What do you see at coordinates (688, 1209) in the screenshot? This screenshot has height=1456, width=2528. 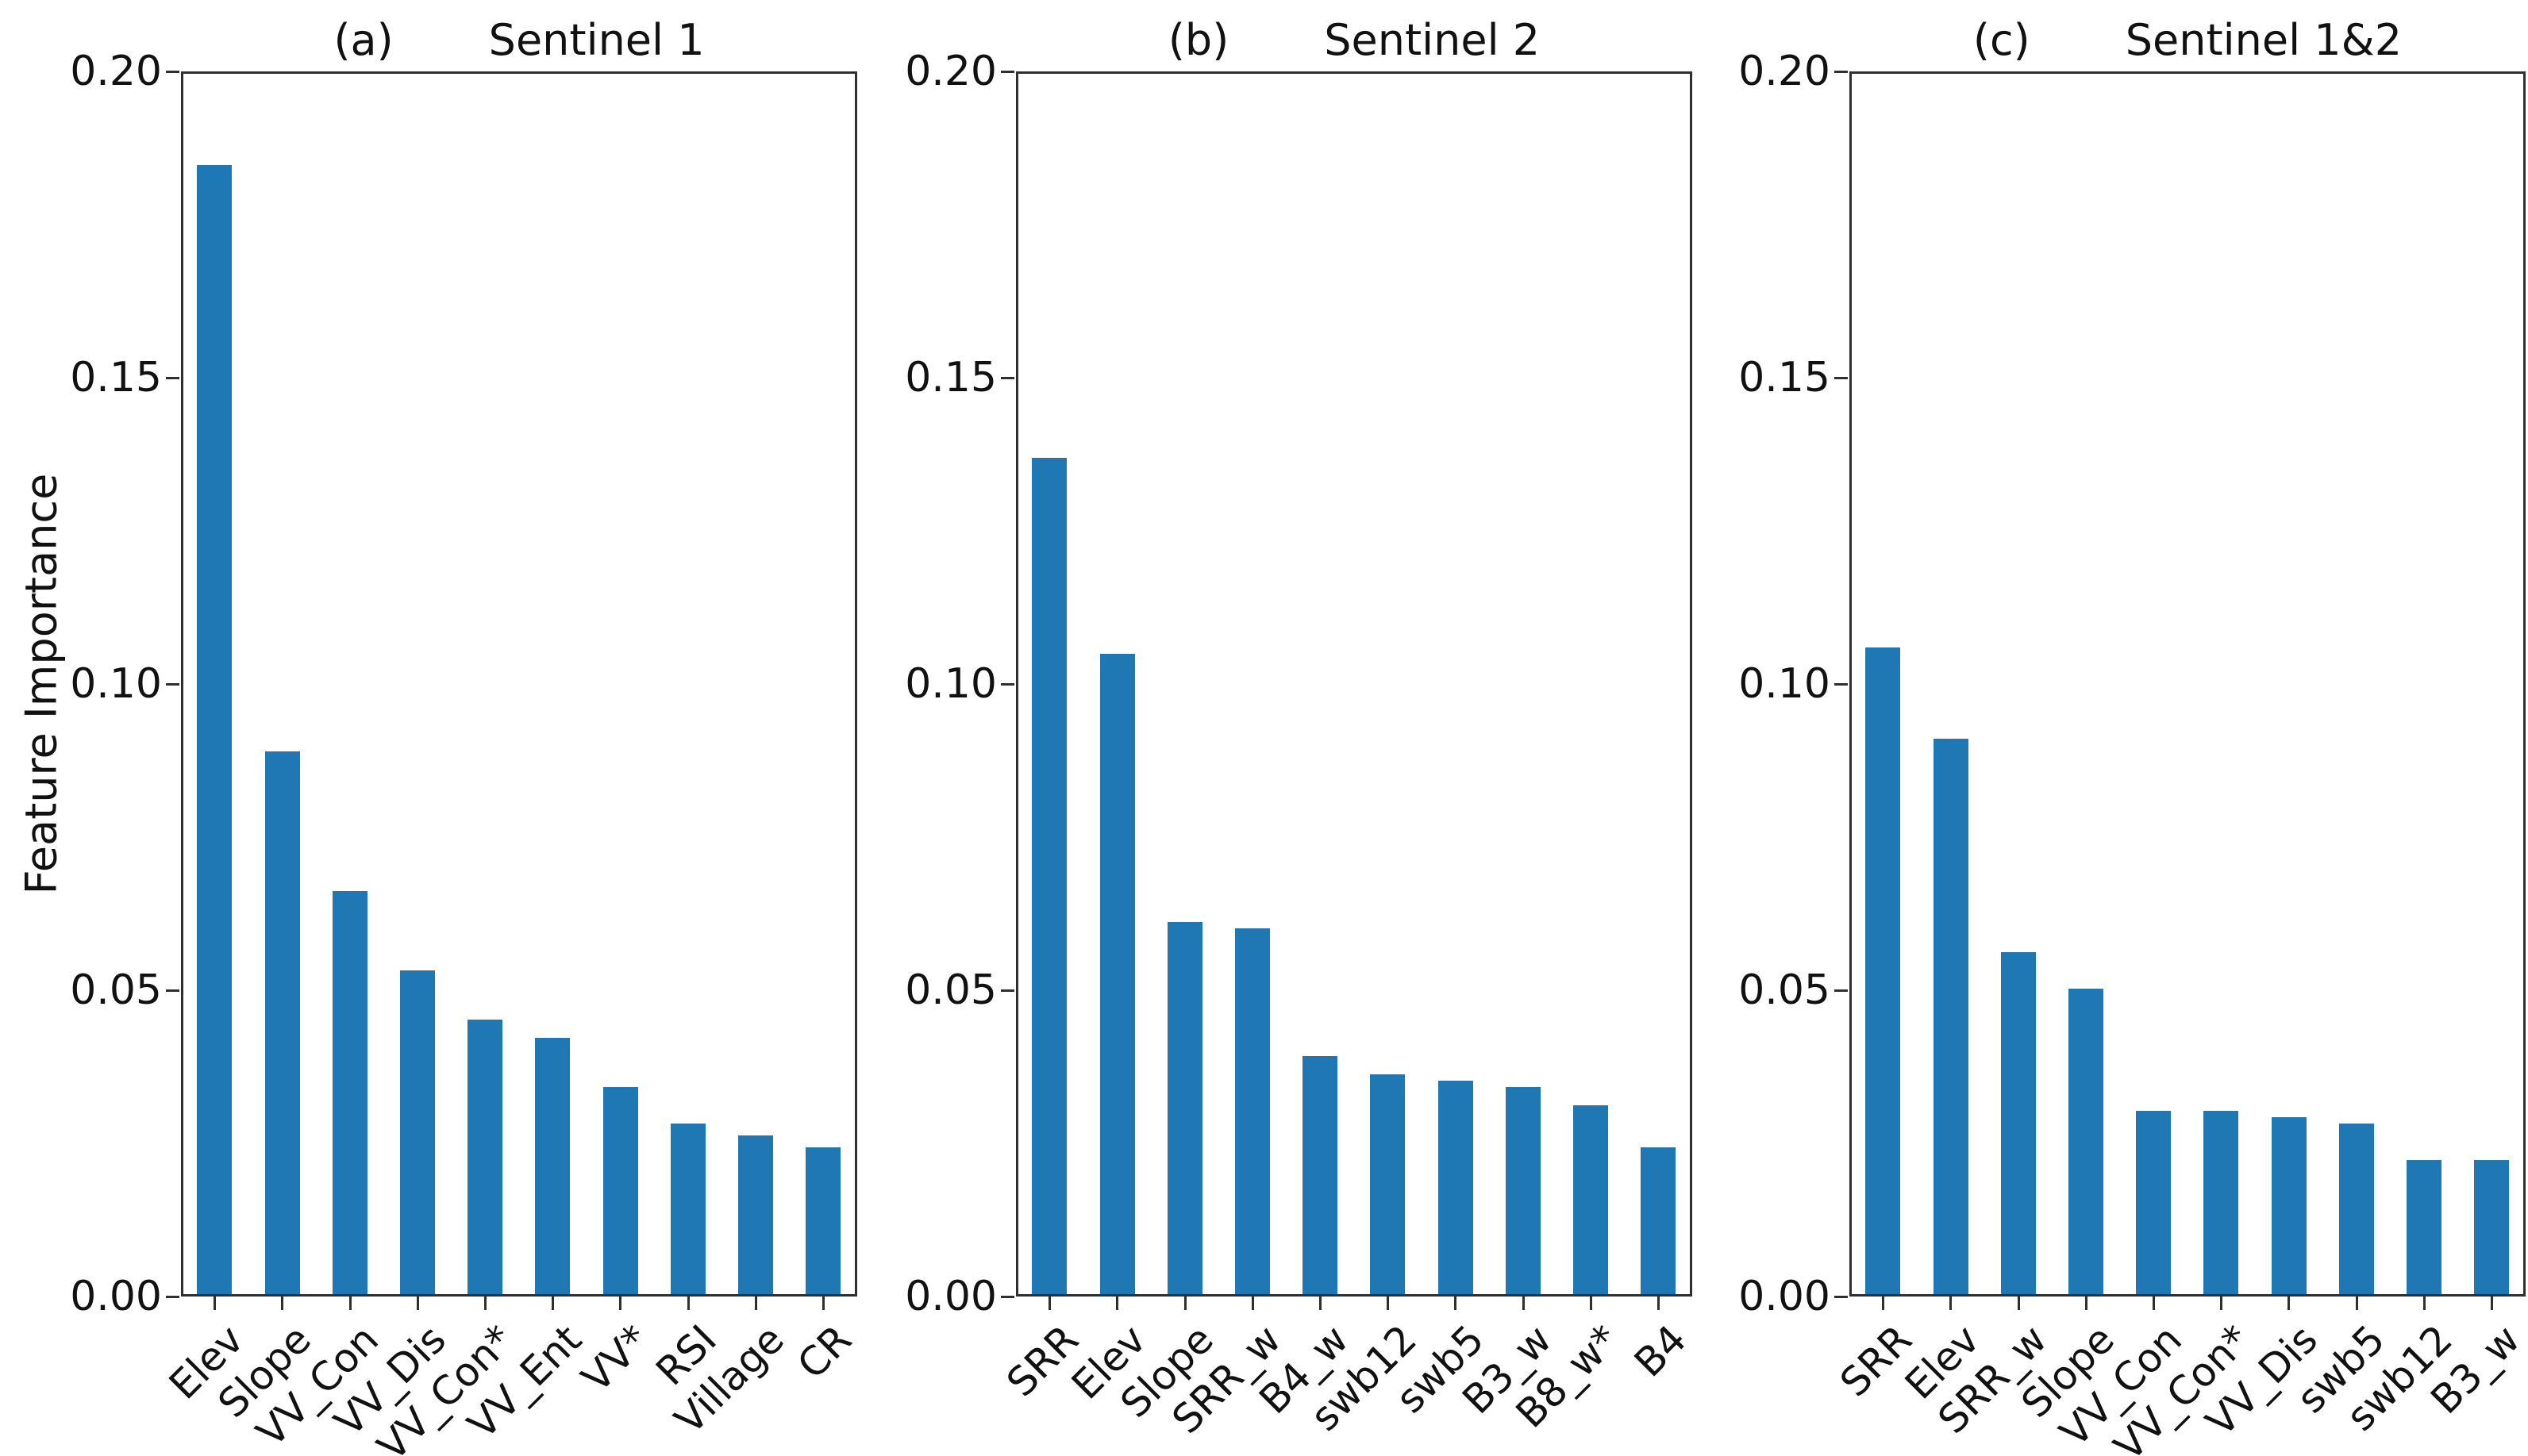 I see `bar-RSI` at bounding box center [688, 1209].